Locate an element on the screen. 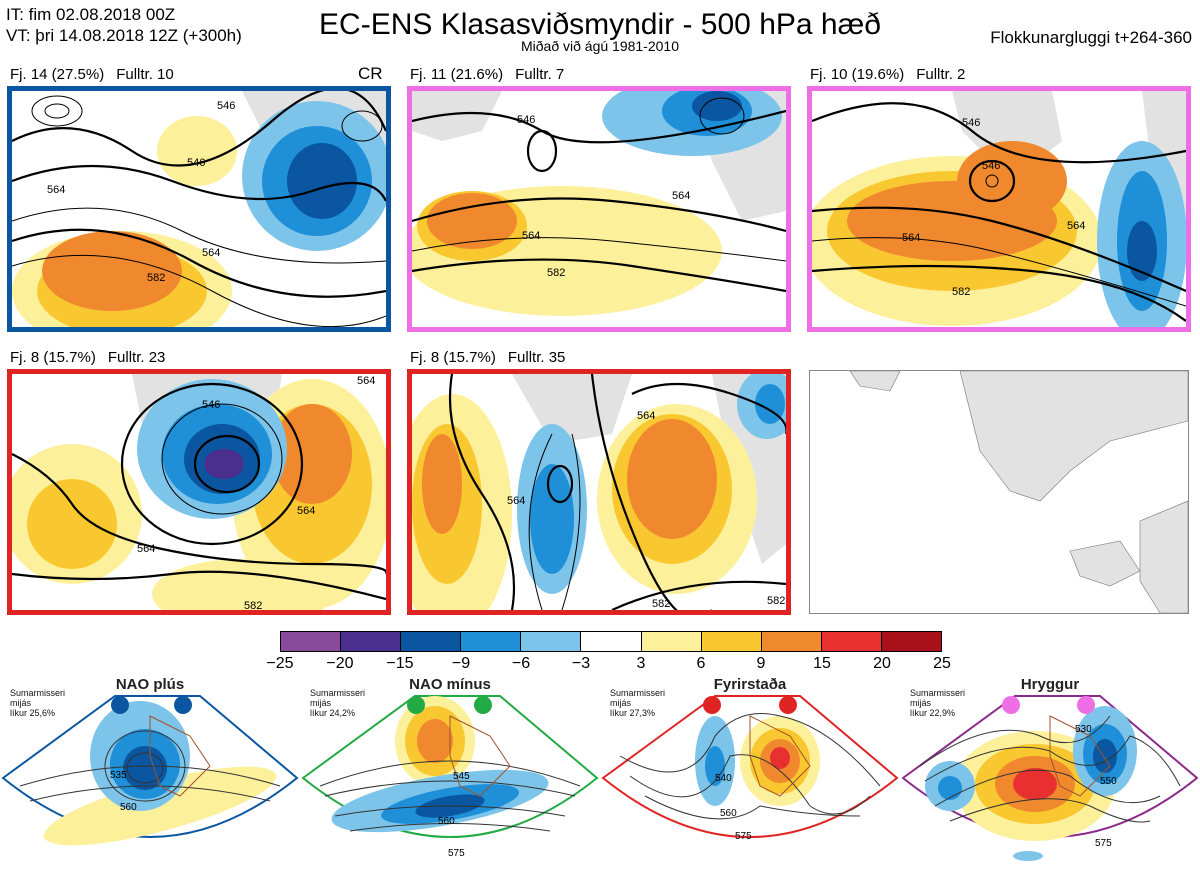 Image resolution: width=1200 pixels, height=871 pixels. colorbar-tick-label: 6 is located at coordinates (701, 663).